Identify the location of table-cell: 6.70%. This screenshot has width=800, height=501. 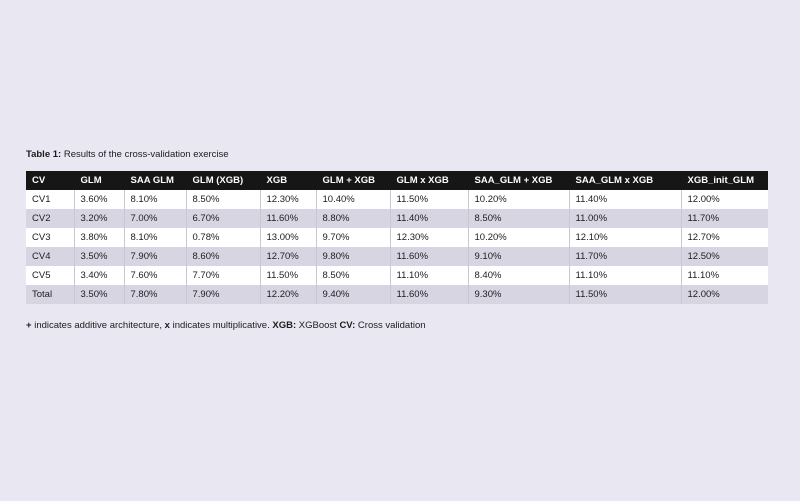
(222, 218).